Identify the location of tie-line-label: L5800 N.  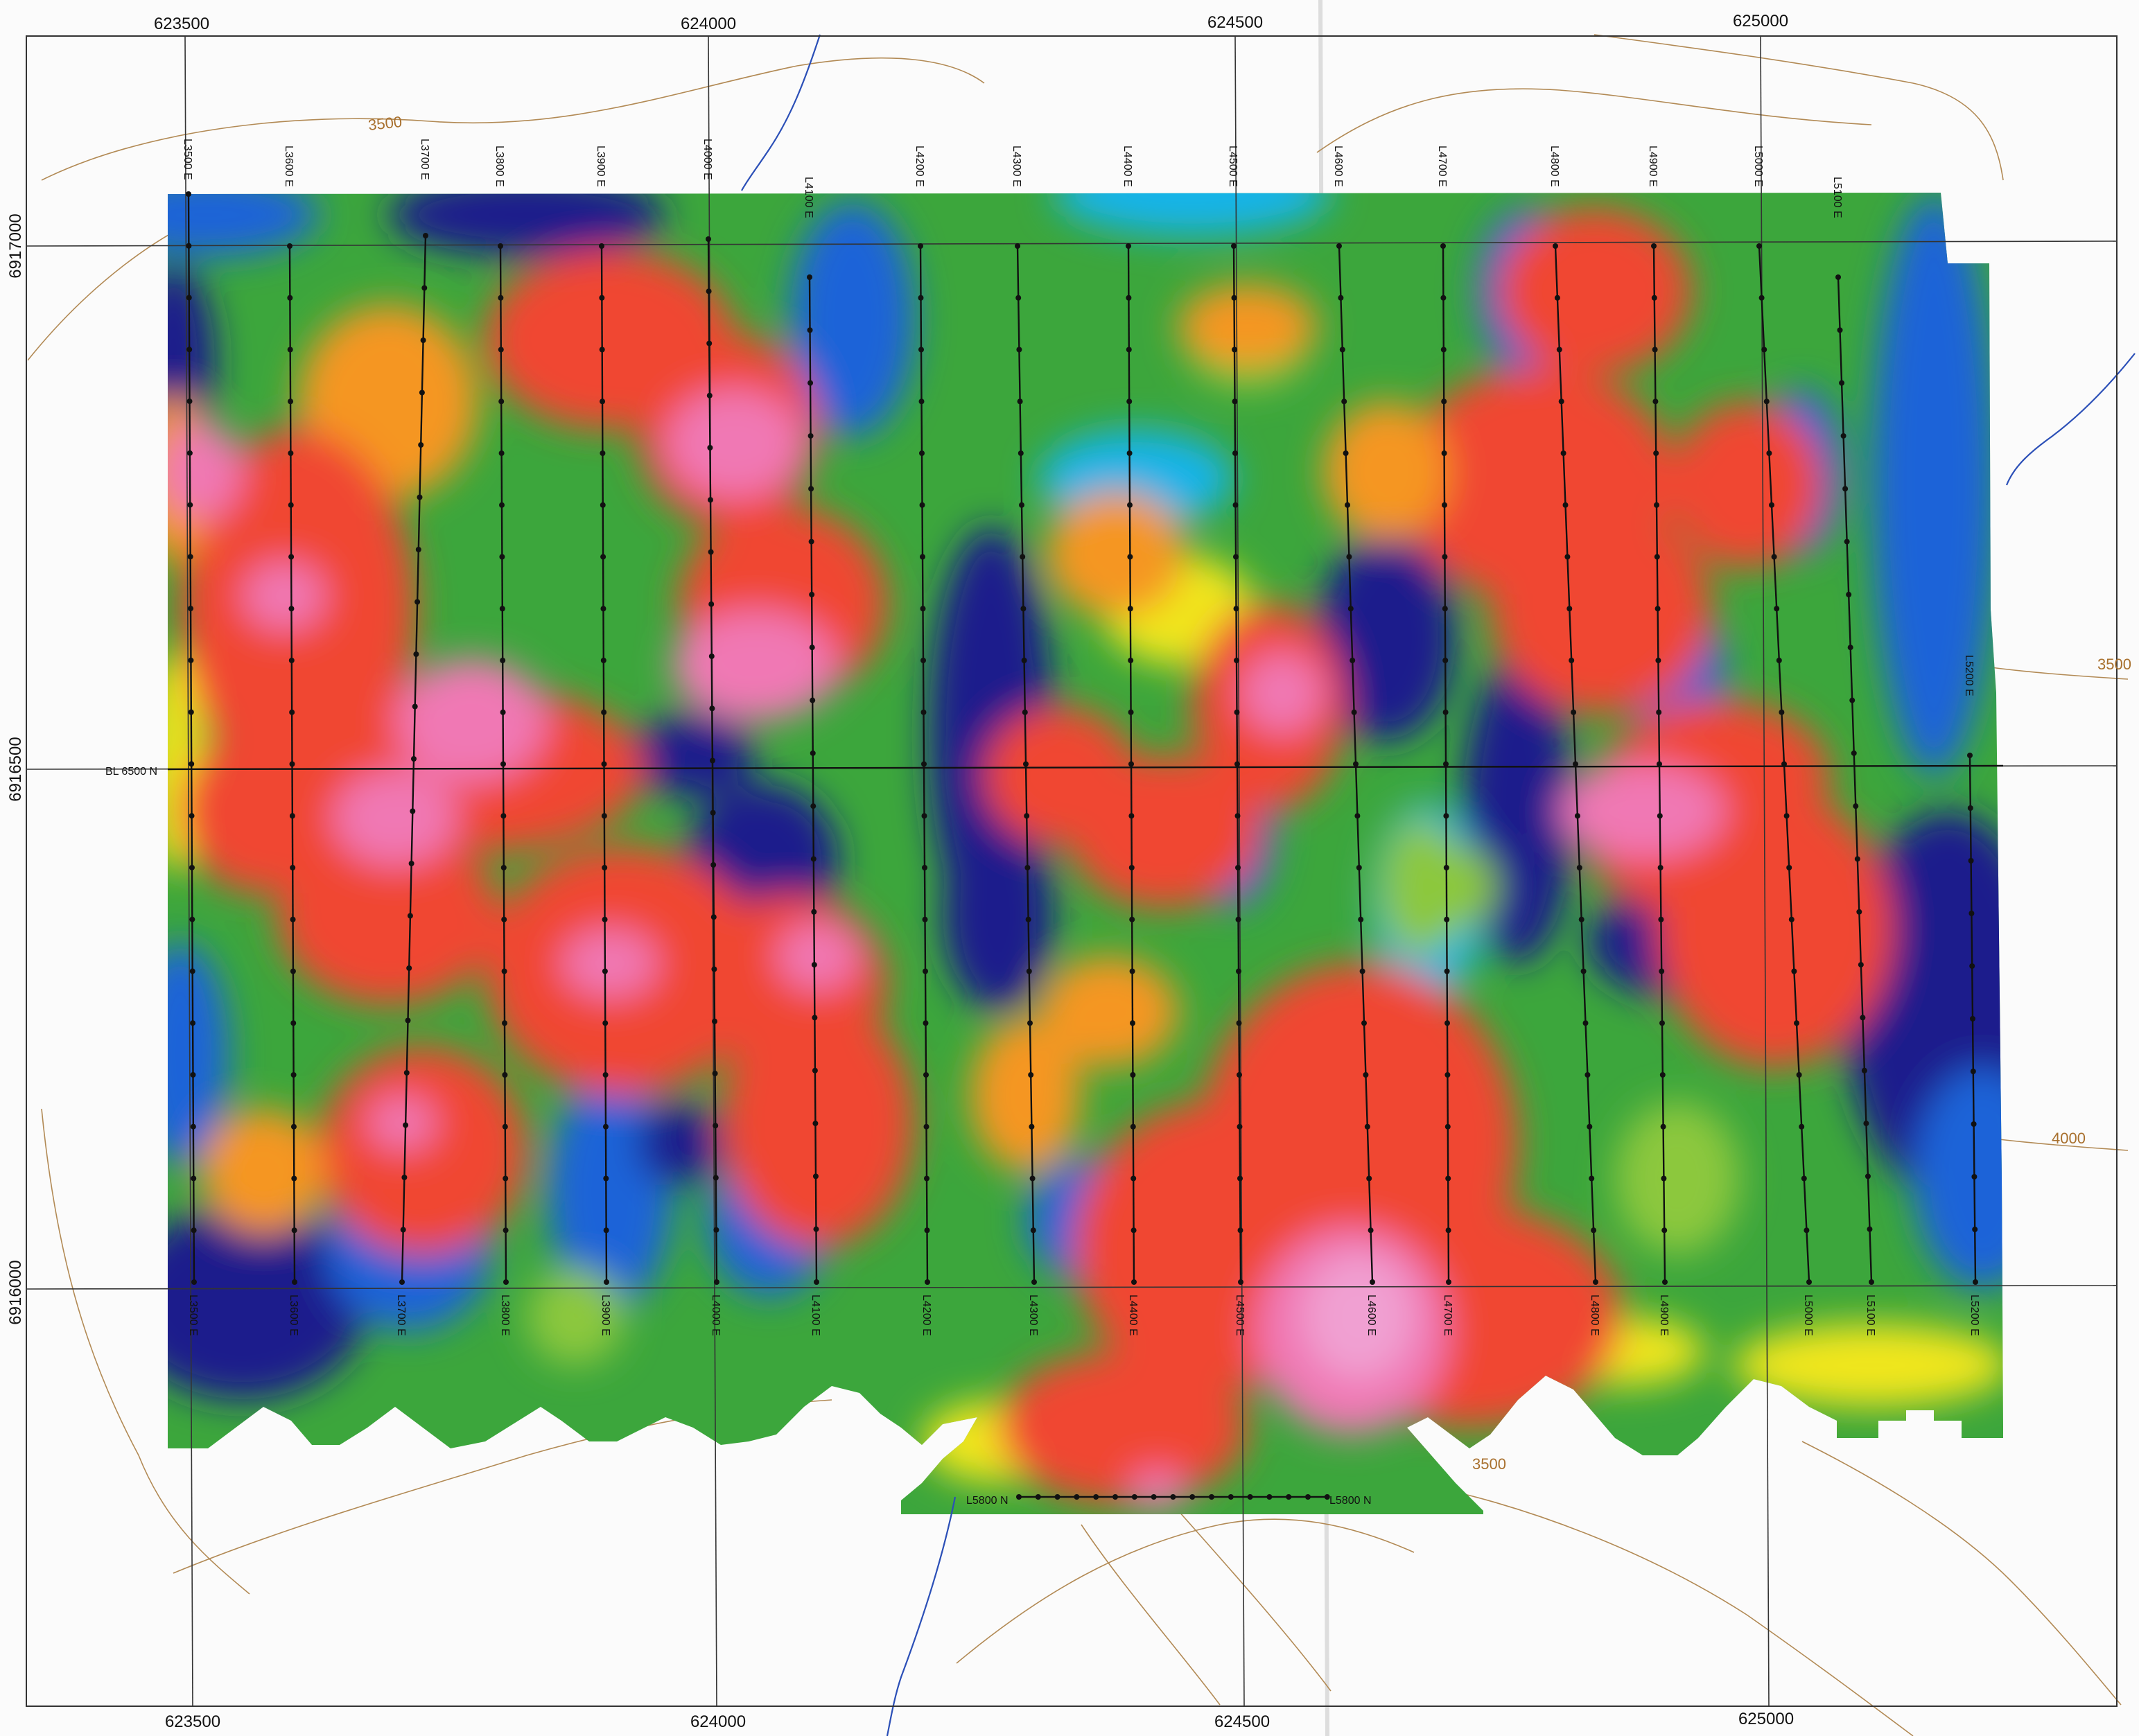
(1350, 1501).